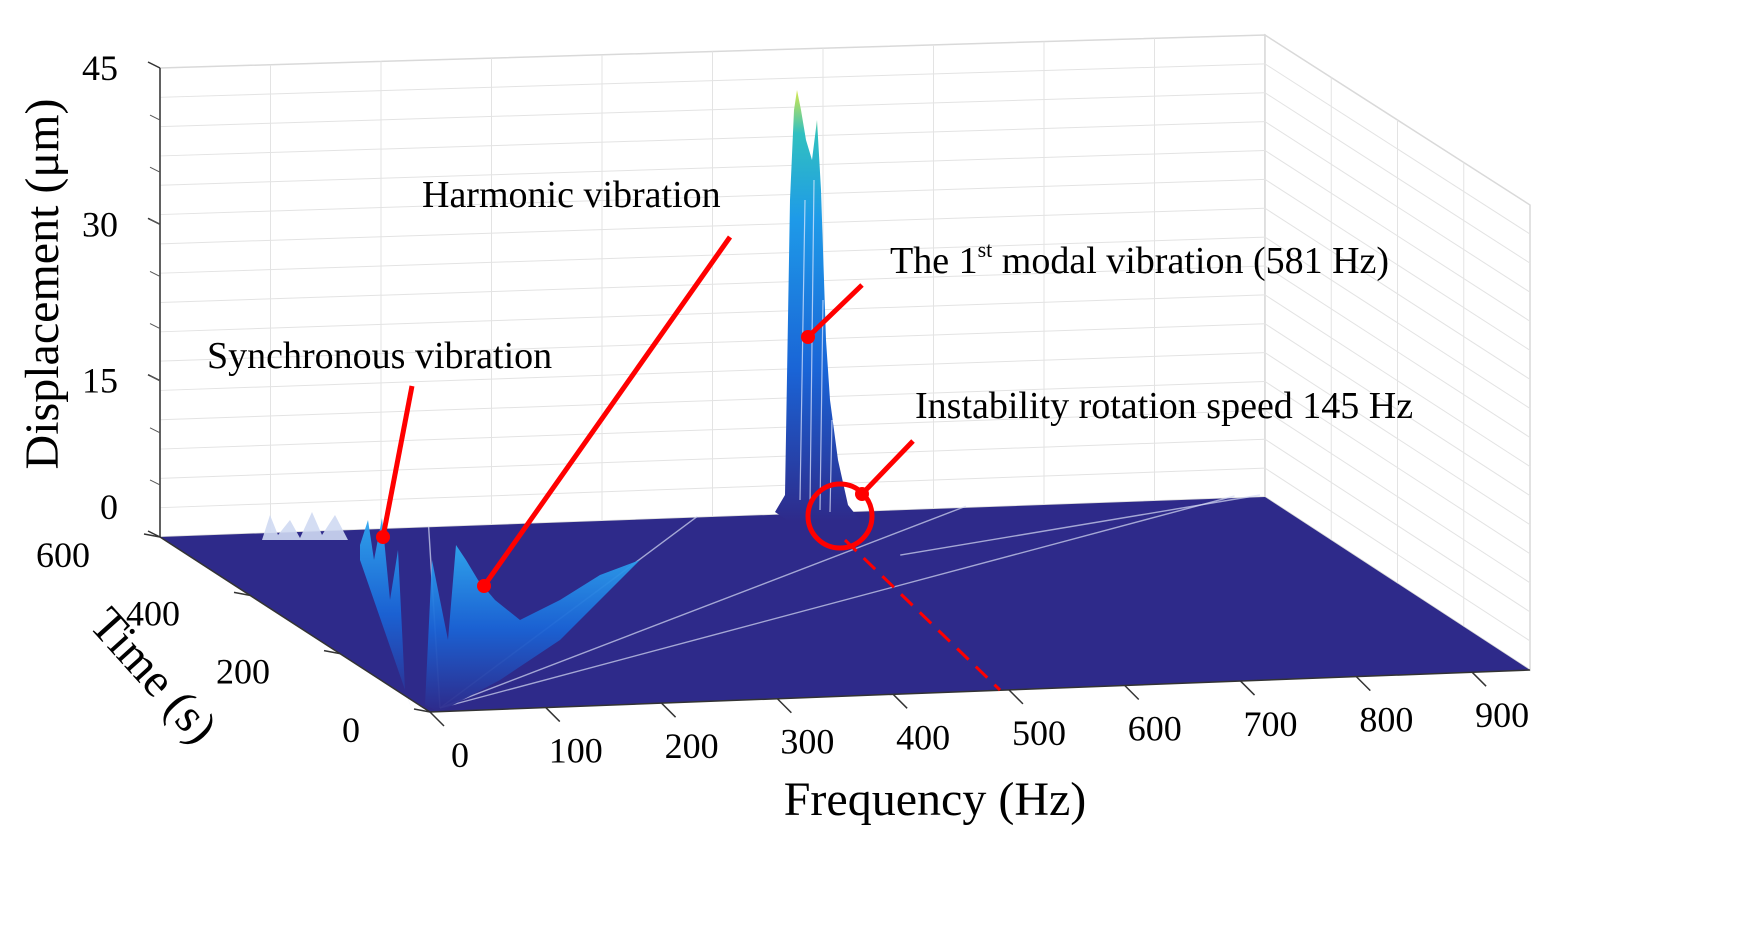 This screenshot has height=946, width=1761. I want to click on sync-ripples, so click(305, 526).